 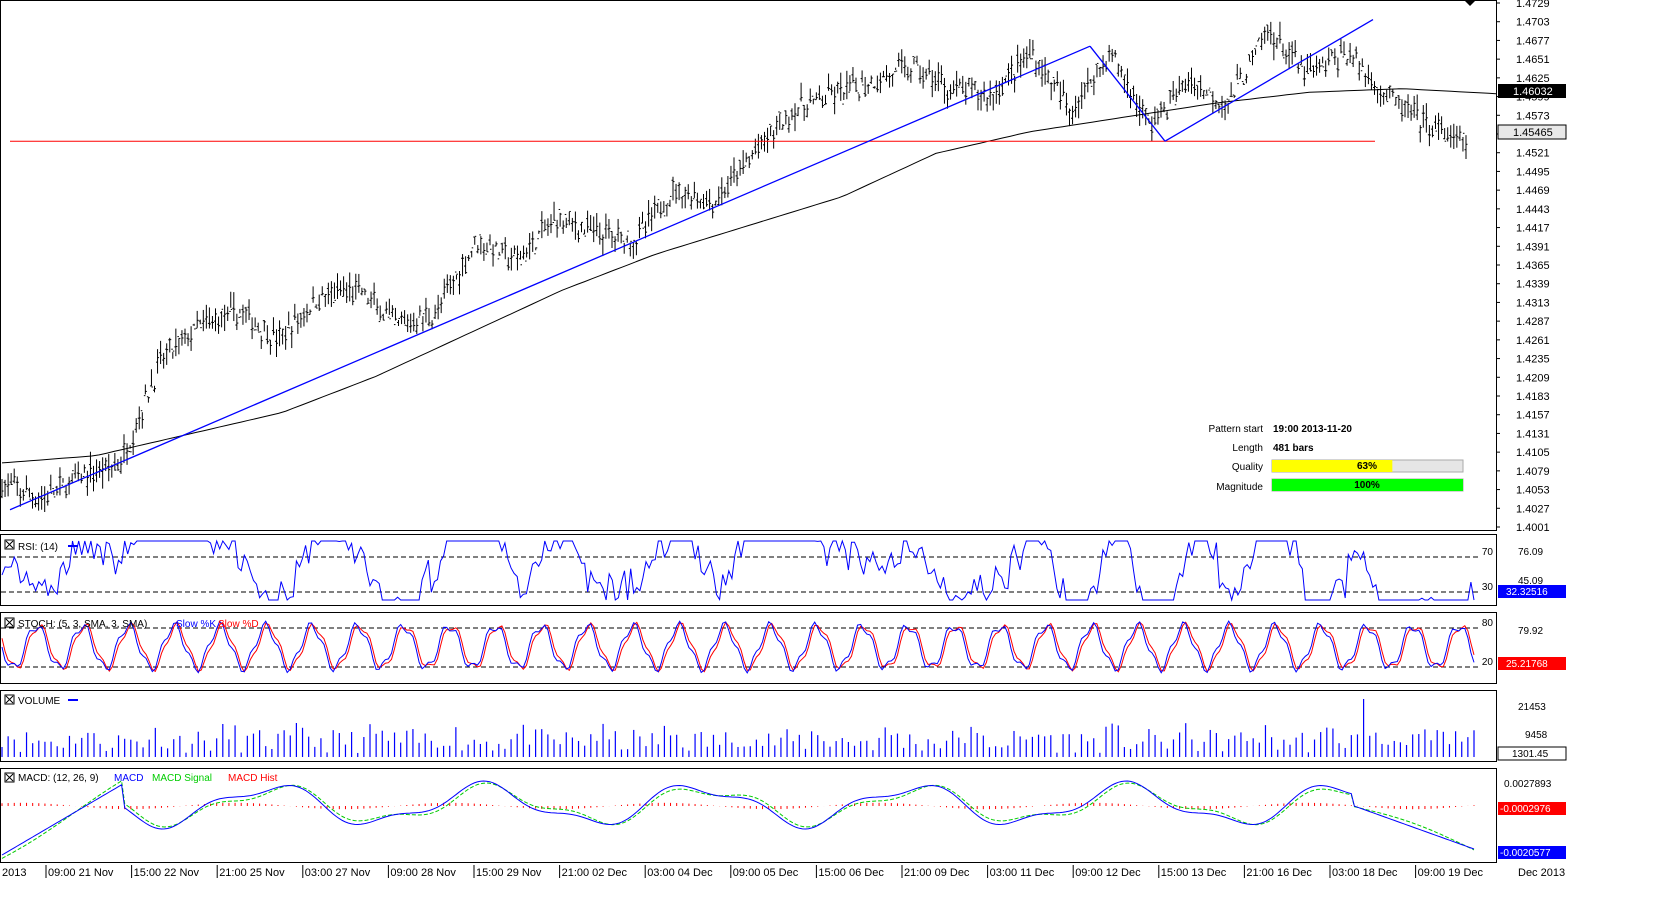 What do you see at coordinates (1488, 623) in the screenshot?
I see `stoch-upper-level: 80` at bounding box center [1488, 623].